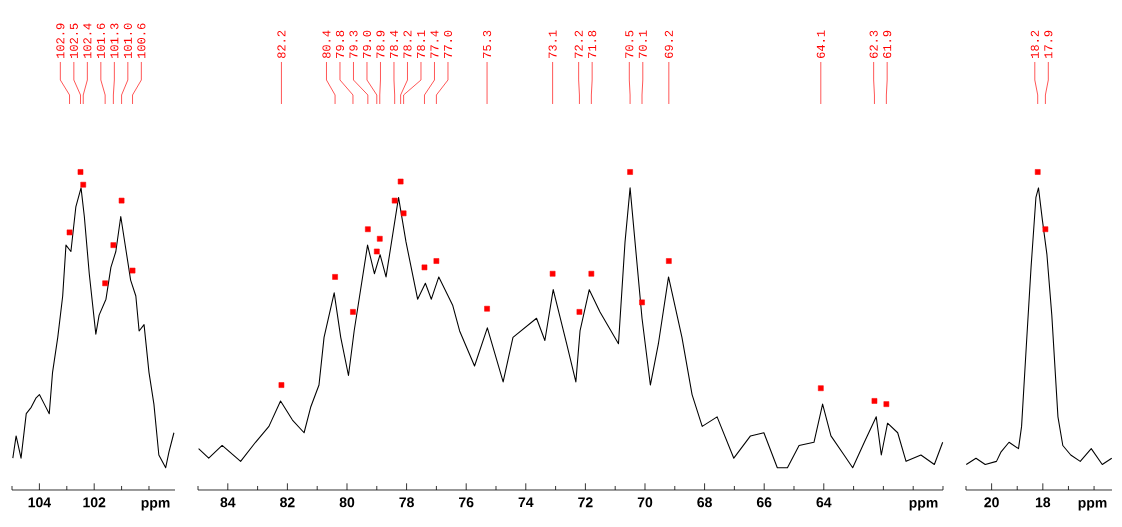  What do you see at coordinates (87, 40) in the screenshot?
I see `annotation: 102.4` at bounding box center [87, 40].